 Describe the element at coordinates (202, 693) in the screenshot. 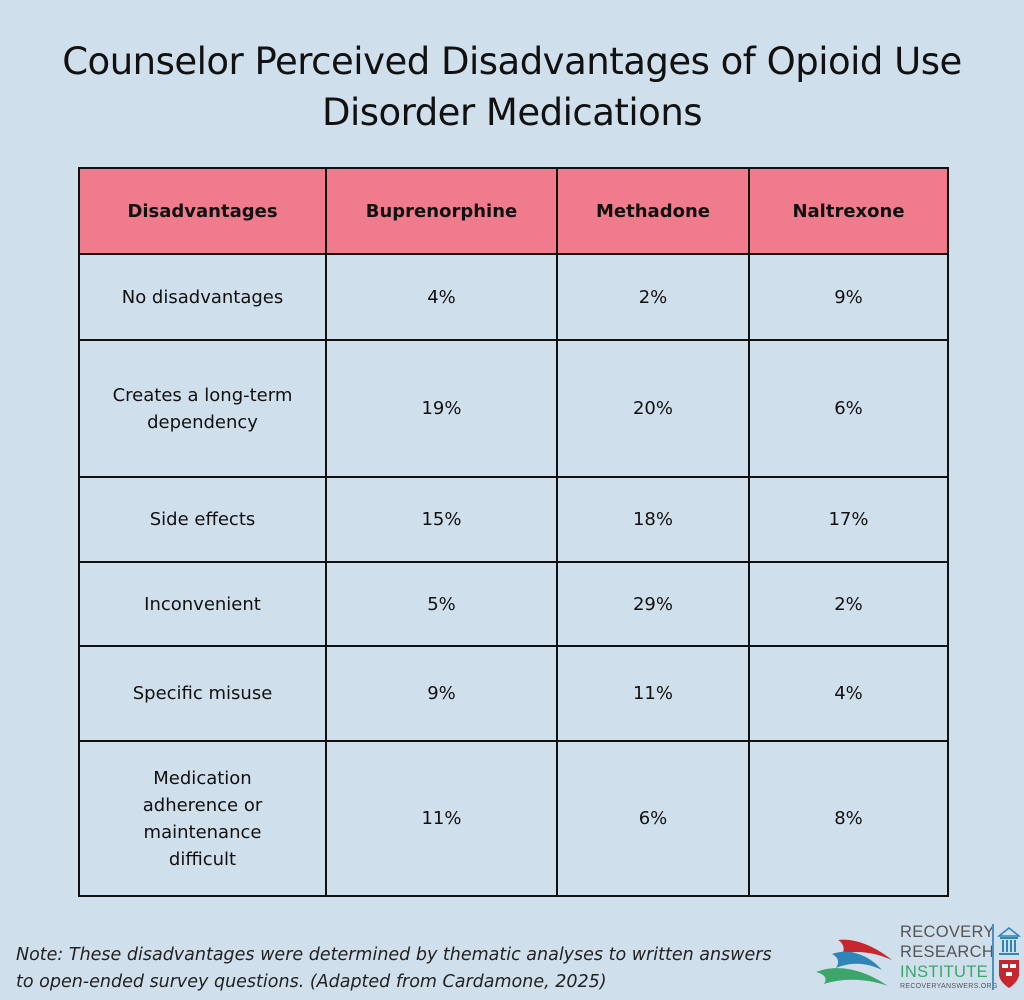

I see `row-label: Specific misuse` at that location.